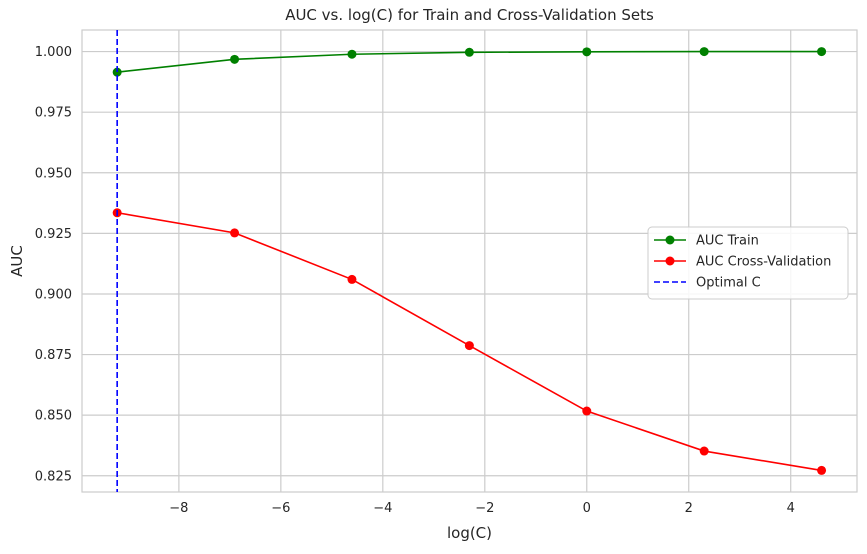  What do you see at coordinates (280, 508) in the screenshot?
I see `x-tick-label: −6` at bounding box center [280, 508].